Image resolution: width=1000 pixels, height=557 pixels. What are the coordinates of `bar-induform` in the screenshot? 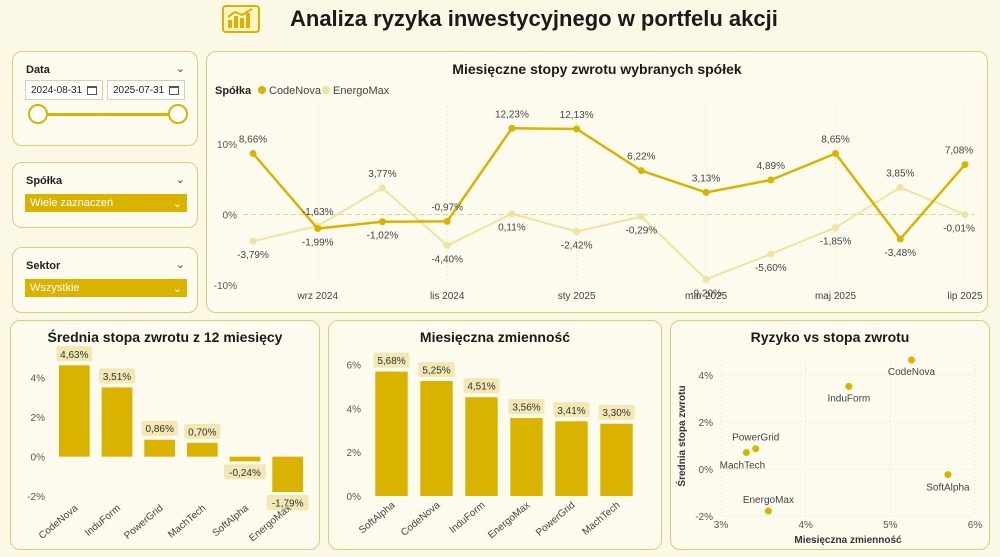 It's located at (481, 446).